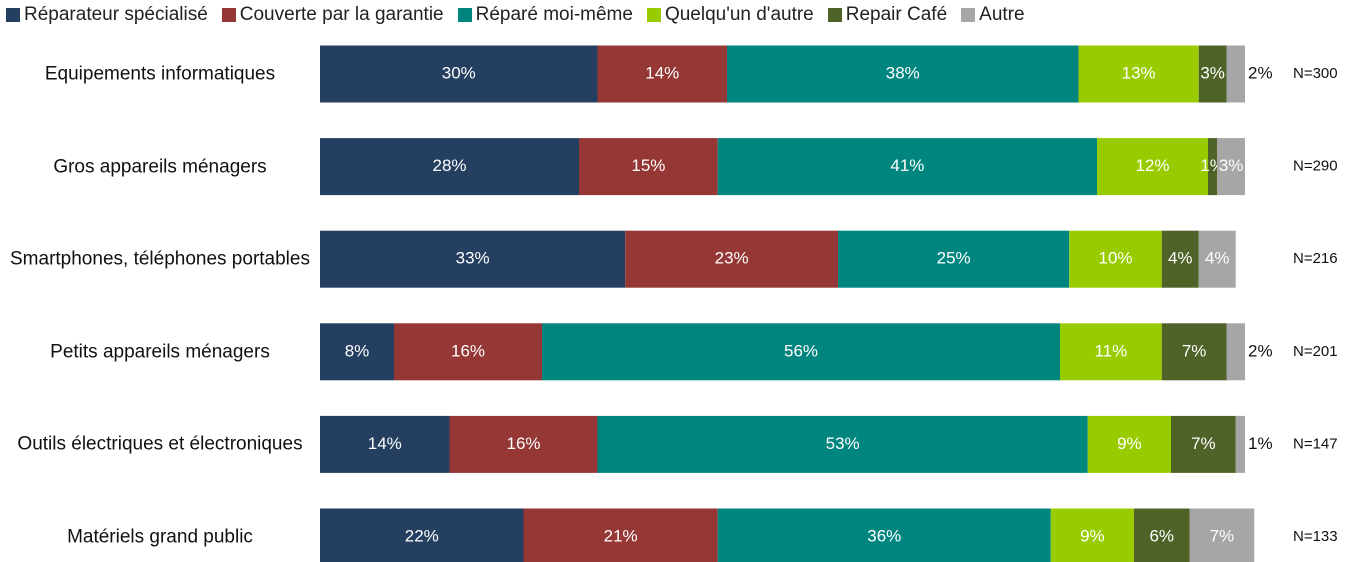 The height and width of the screenshot is (562, 1349). I want to click on value-label: 36%, so click(884, 535).